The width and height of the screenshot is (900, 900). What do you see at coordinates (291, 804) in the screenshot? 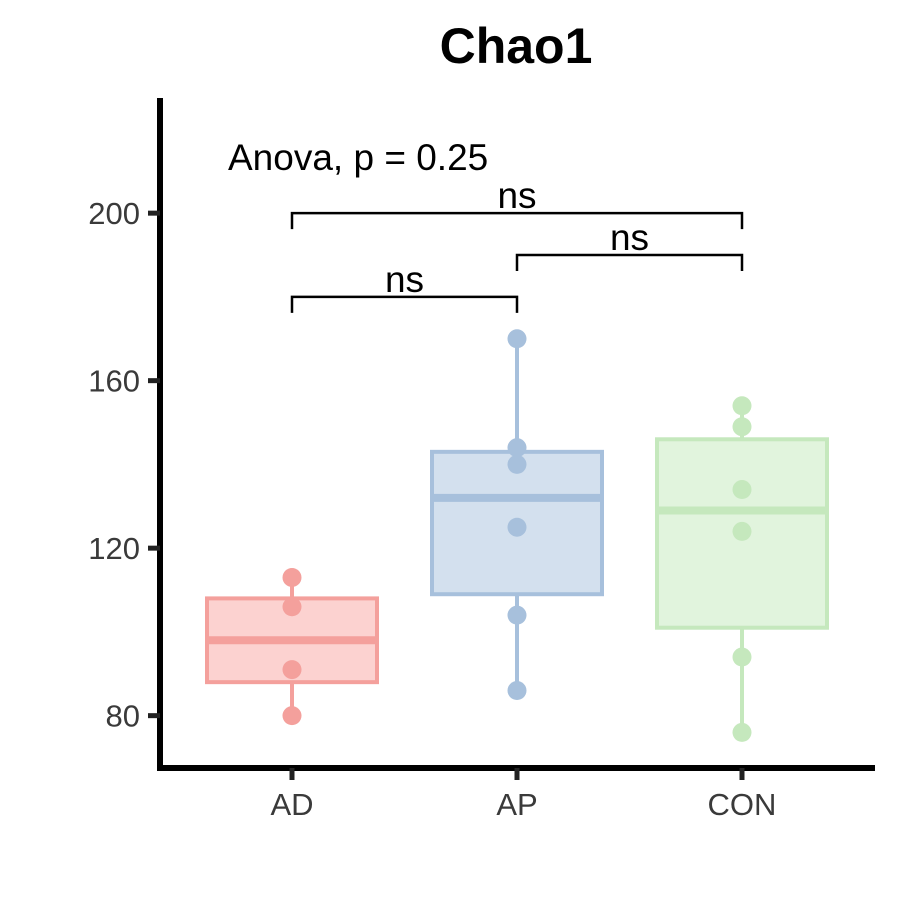
I see `x-tick-label-ad: AD` at bounding box center [291, 804].